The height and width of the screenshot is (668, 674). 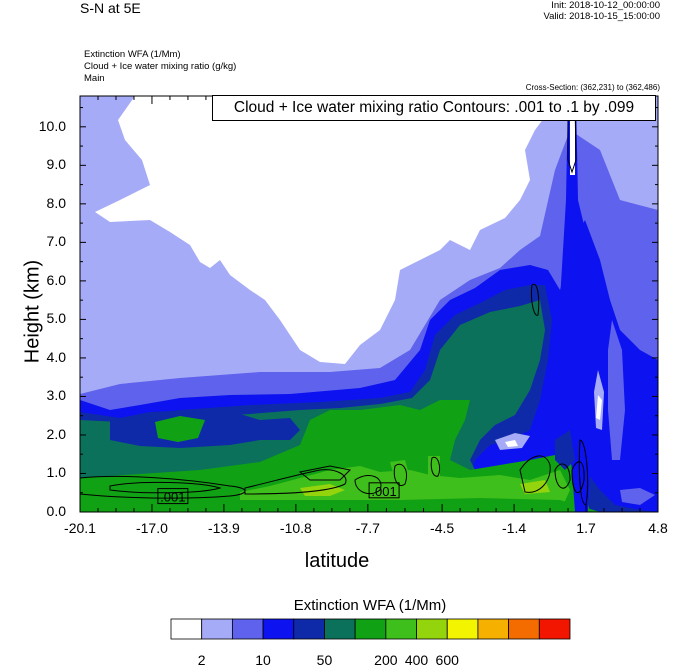 I want to click on valid-time: Valid: 2018-10-15_15:00:00, so click(x=601, y=16).